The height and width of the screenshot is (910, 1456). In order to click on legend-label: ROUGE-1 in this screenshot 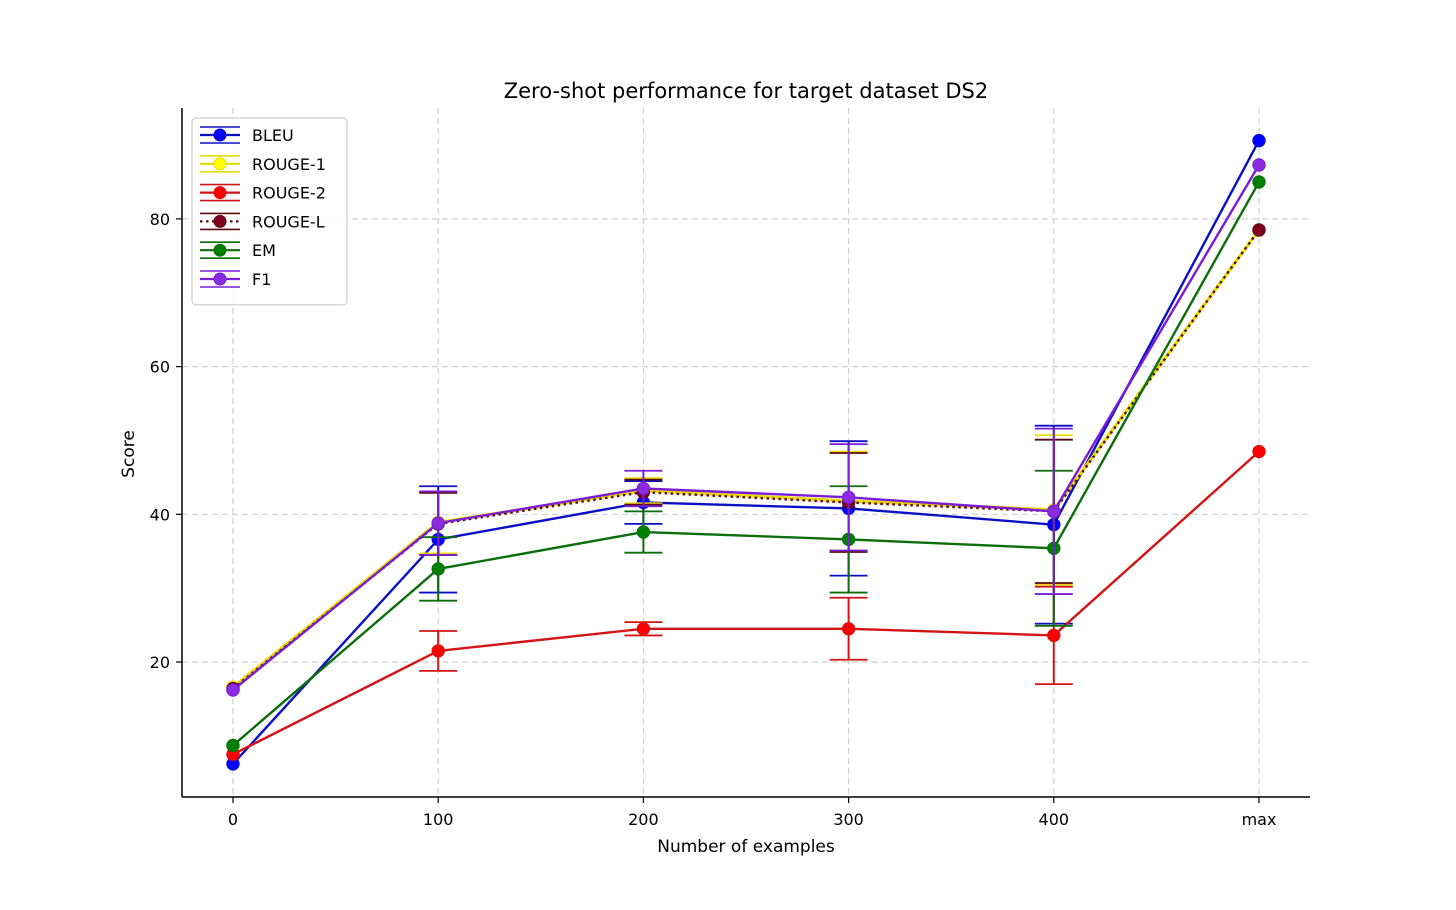, I will do `click(289, 164)`.